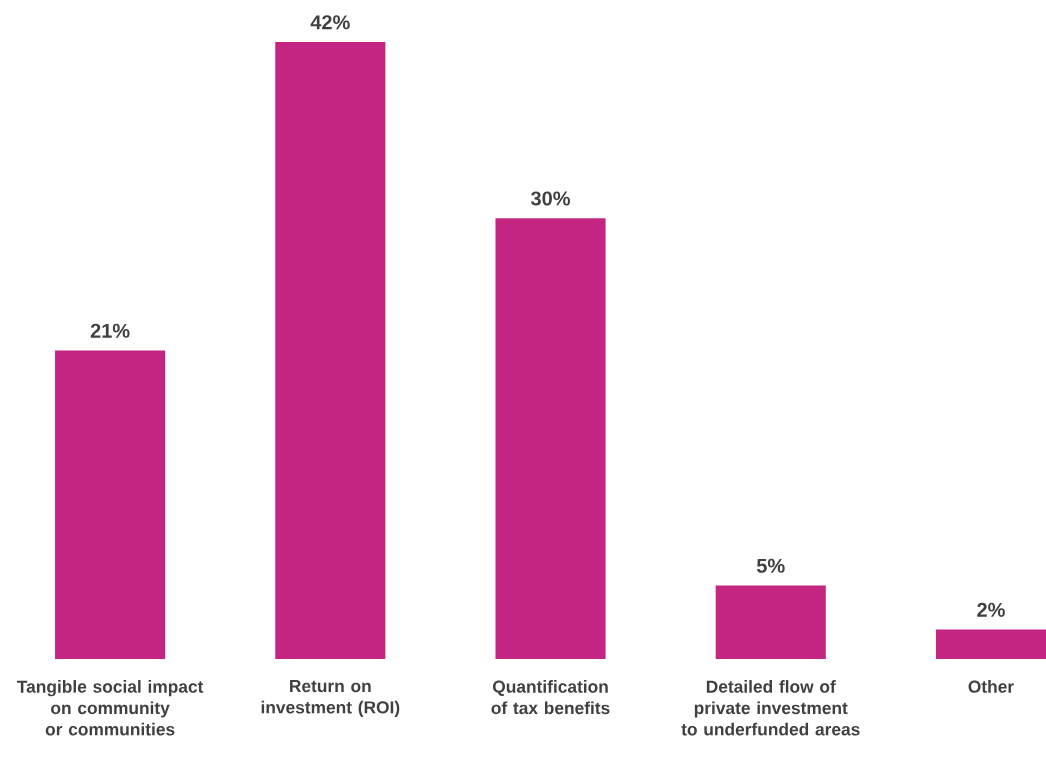  What do you see at coordinates (550, 198) in the screenshot?
I see `data-label: 30%` at bounding box center [550, 198].